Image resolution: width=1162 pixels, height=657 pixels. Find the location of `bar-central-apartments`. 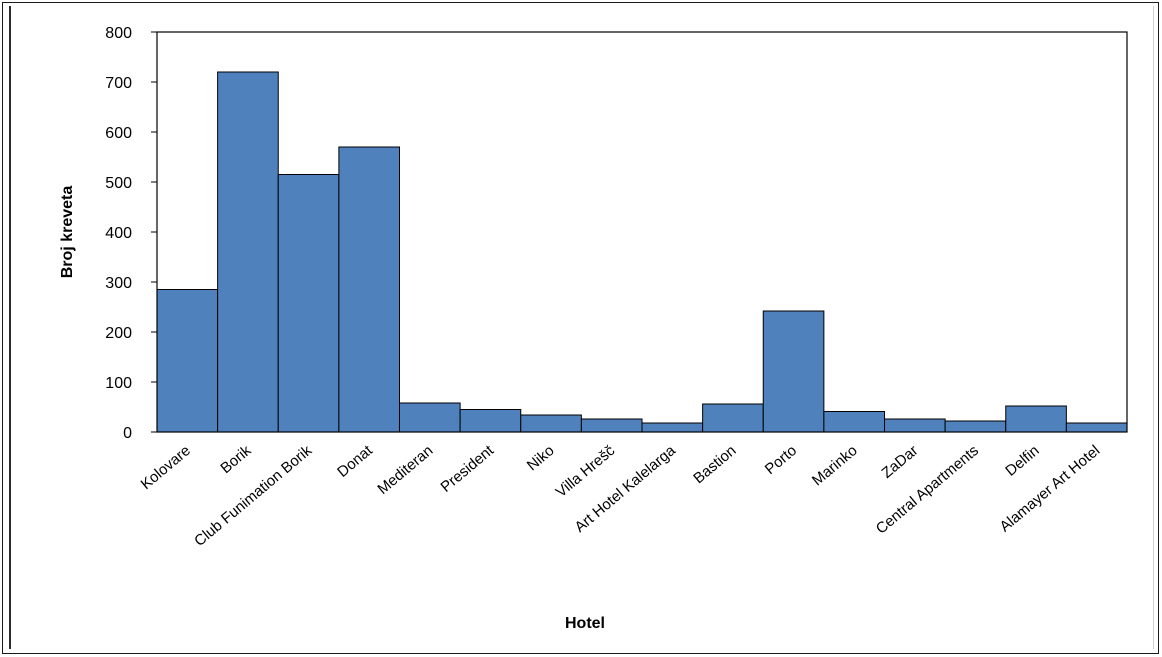

bar-central-apartments is located at coordinates (975, 426).